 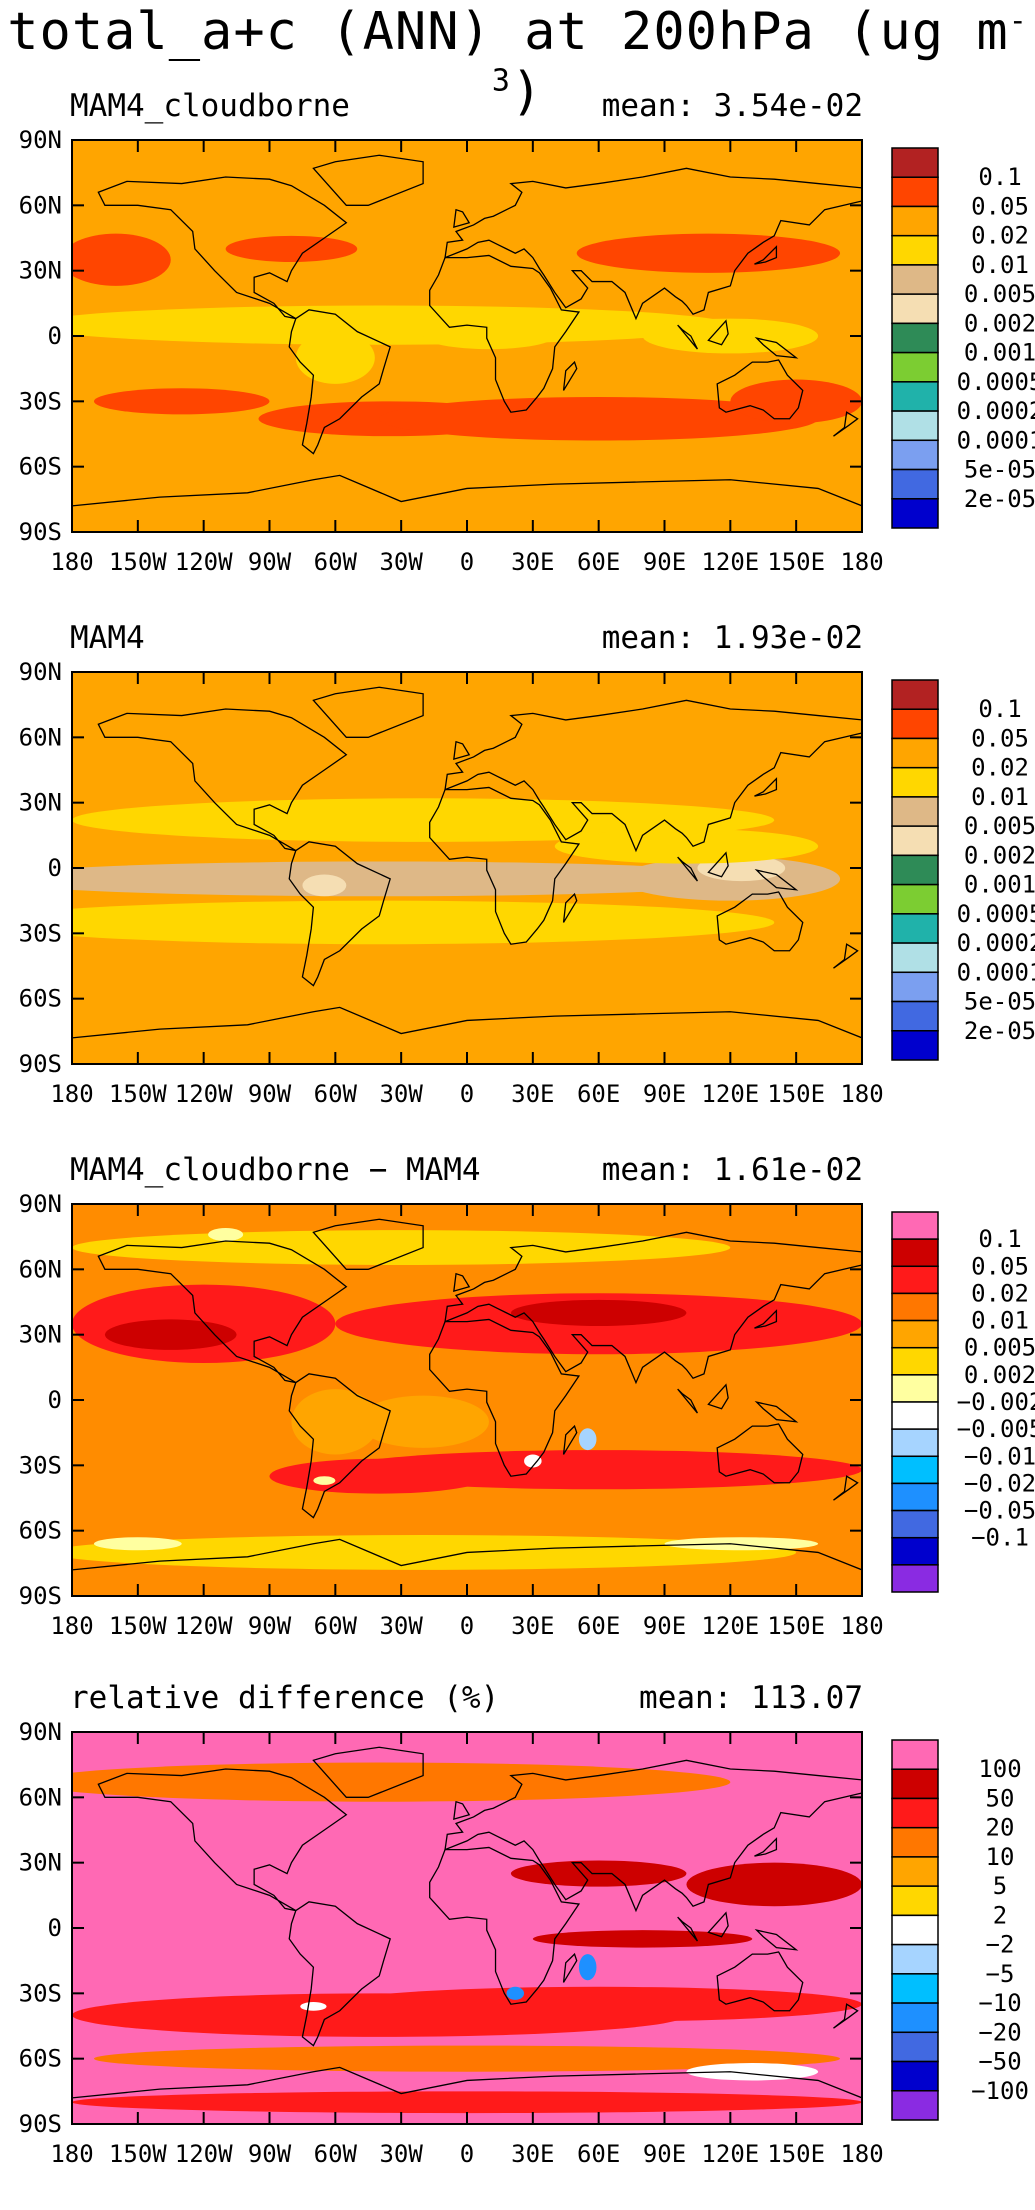 What do you see at coordinates (999, 294) in the screenshot?
I see `colorbar-label: 0.005` at bounding box center [999, 294].